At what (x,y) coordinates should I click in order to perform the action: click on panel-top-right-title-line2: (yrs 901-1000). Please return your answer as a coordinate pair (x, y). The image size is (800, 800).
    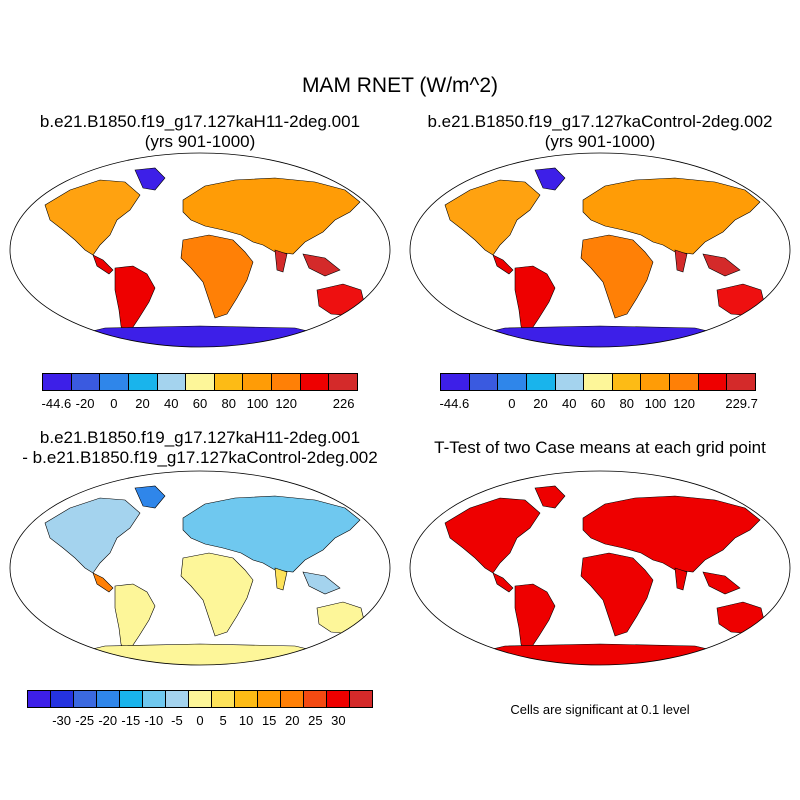
    Looking at the image, I should click on (600, 141).